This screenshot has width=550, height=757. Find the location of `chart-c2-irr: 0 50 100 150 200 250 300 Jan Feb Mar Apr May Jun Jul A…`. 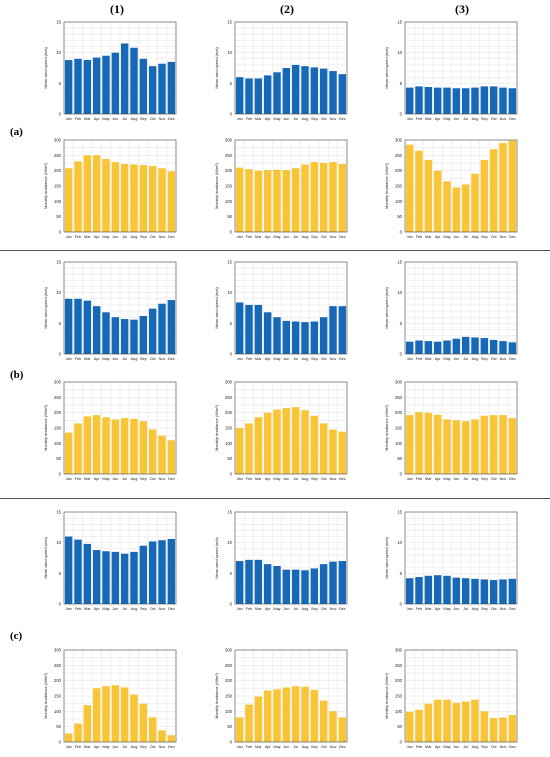

chart-c2-irr: 0 50 100 150 200 250 300 Jan Feb Mar Apr May Jun Jul A… is located at coordinates (281, 698).